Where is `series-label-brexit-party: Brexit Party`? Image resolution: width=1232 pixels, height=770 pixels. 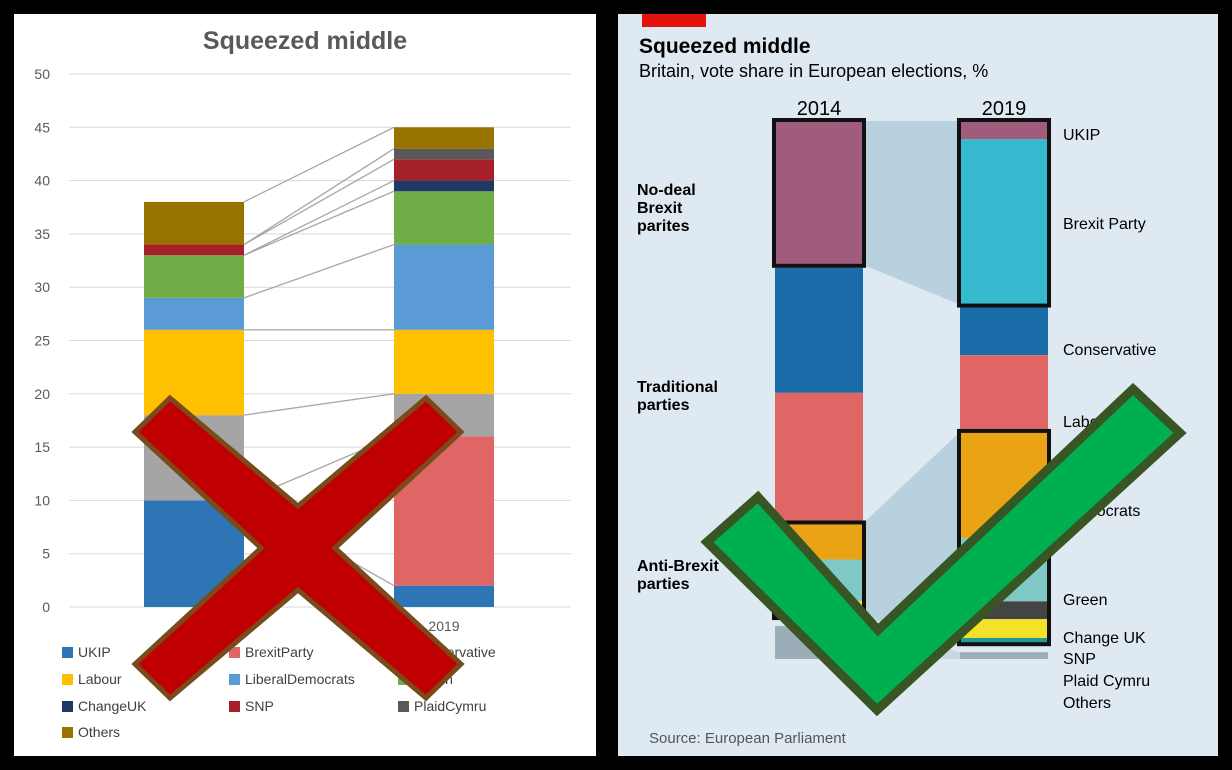
series-label-brexit-party: Brexit Party is located at coordinates (1104, 224).